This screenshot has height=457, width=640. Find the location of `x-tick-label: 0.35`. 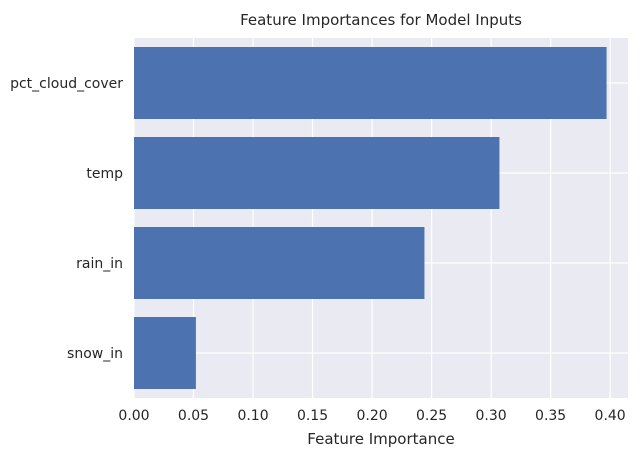

x-tick-label: 0.35 is located at coordinates (550, 416).